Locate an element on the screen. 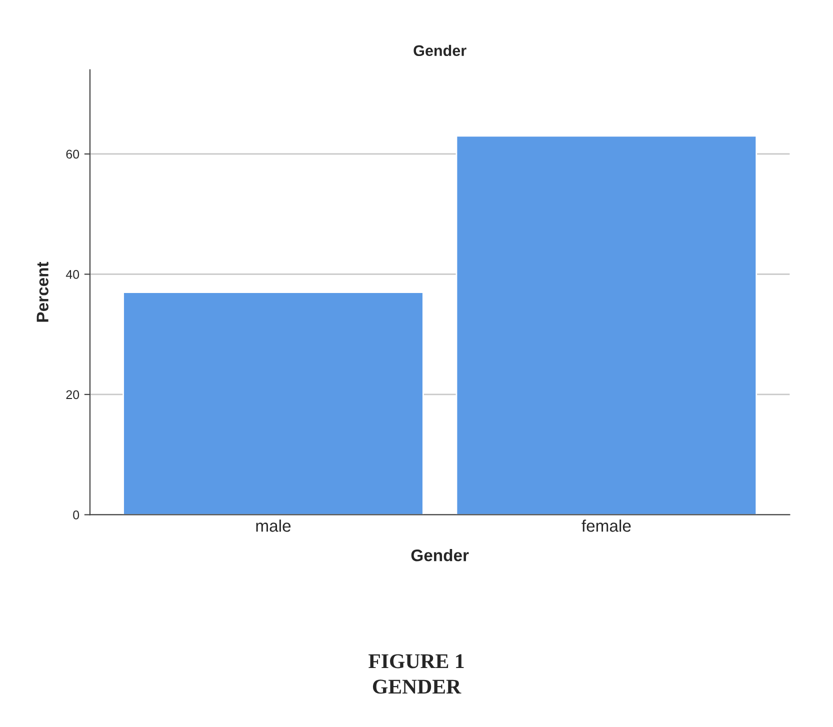  x-axis-title: Gender is located at coordinates (440, 555).